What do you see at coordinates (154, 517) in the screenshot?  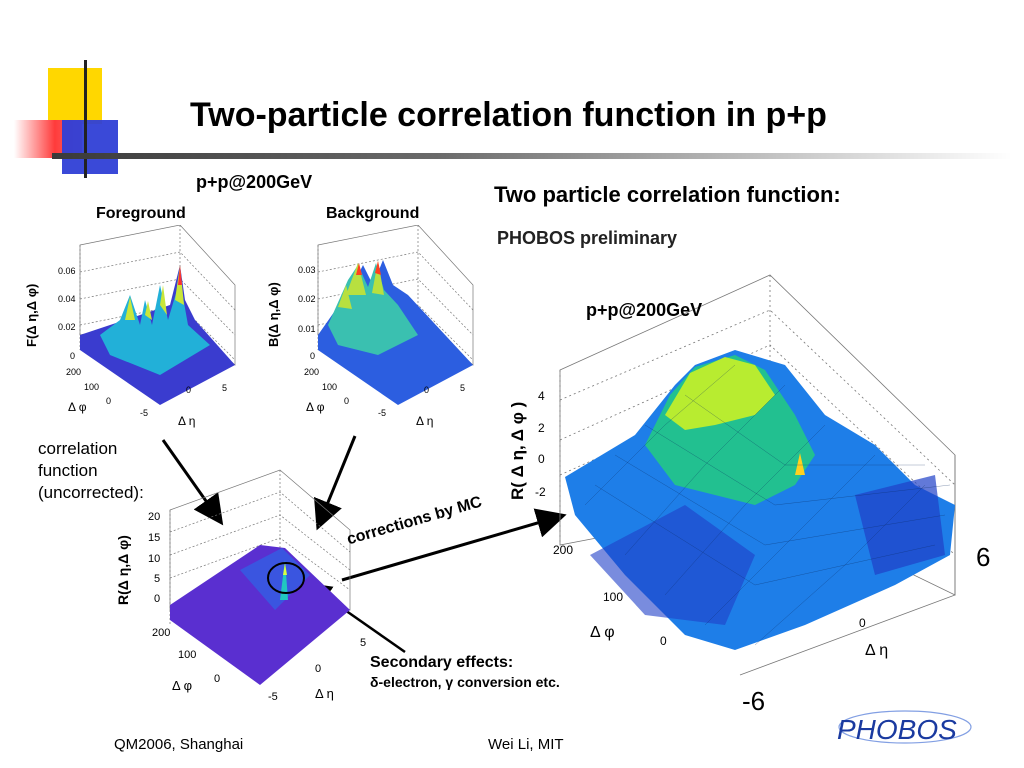 I see `r-ztick-1: 20` at bounding box center [154, 517].